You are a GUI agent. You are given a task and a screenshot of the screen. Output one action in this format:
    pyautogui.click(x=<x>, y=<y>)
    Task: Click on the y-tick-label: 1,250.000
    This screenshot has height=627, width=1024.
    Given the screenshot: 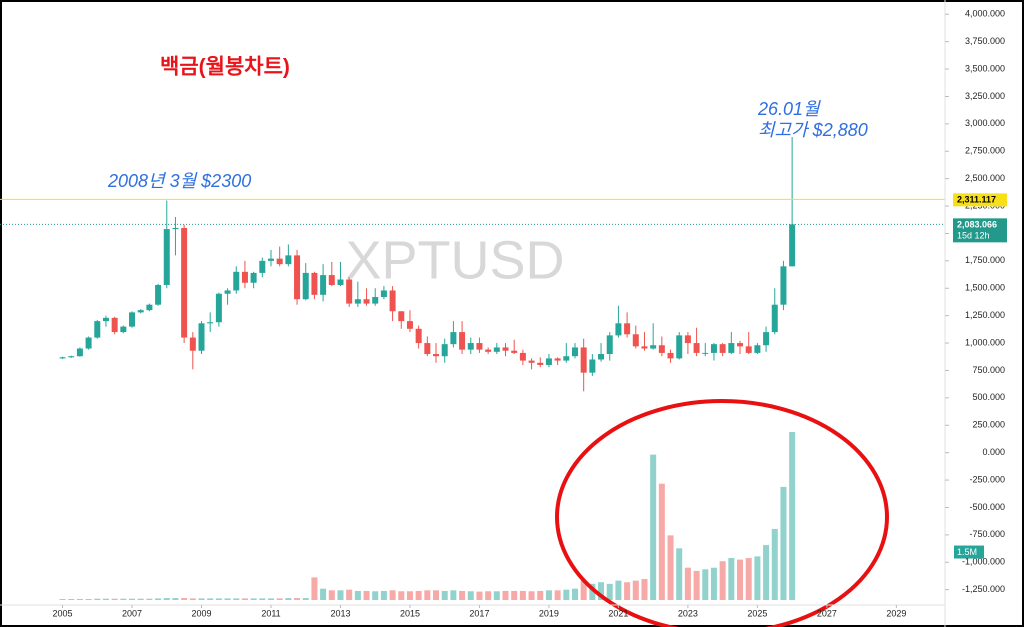 What is the action you would take?
    pyautogui.click(x=985, y=315)
    